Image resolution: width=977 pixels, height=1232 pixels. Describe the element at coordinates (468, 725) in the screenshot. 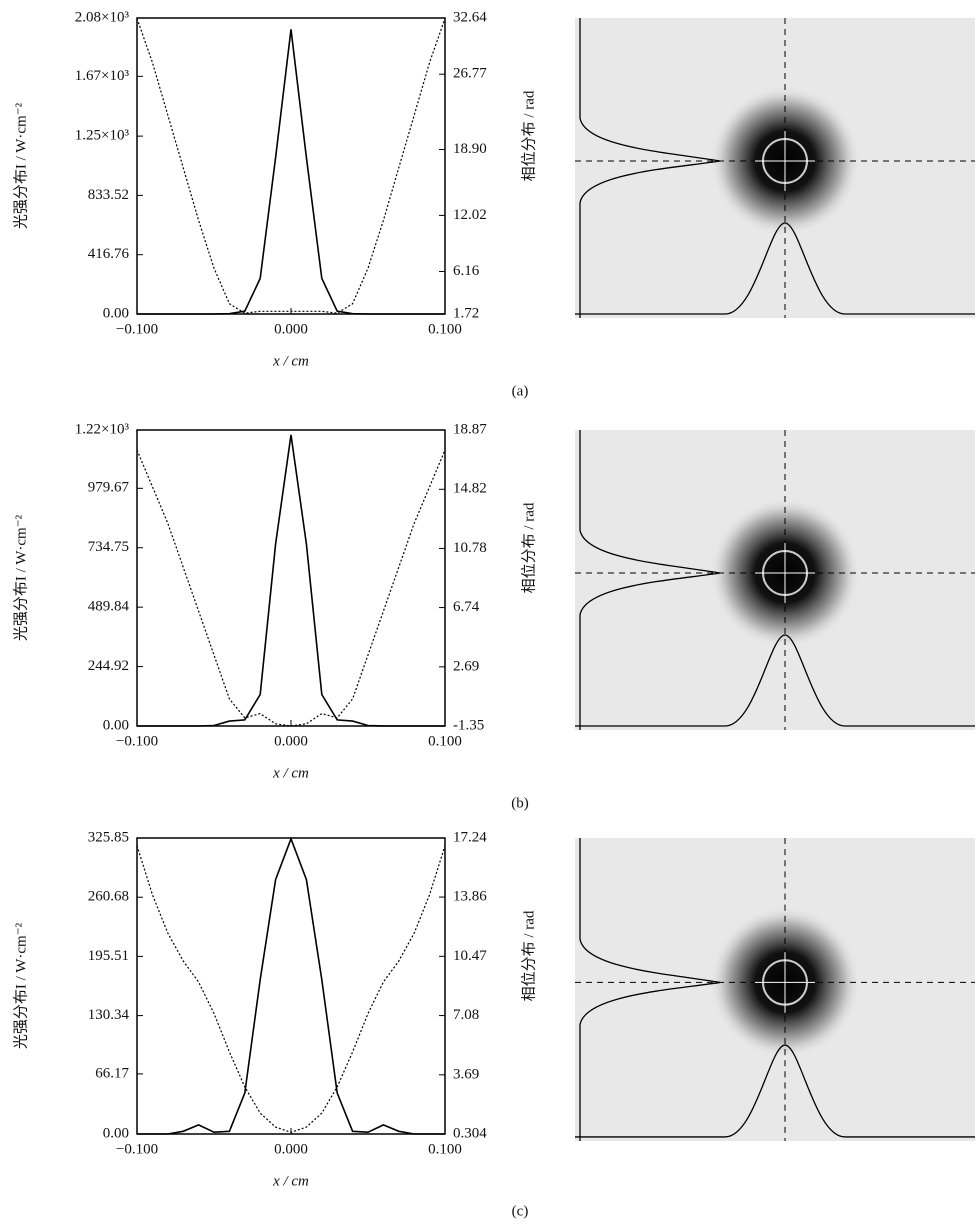

I see `y2-tick-label: -1.35` at that location.